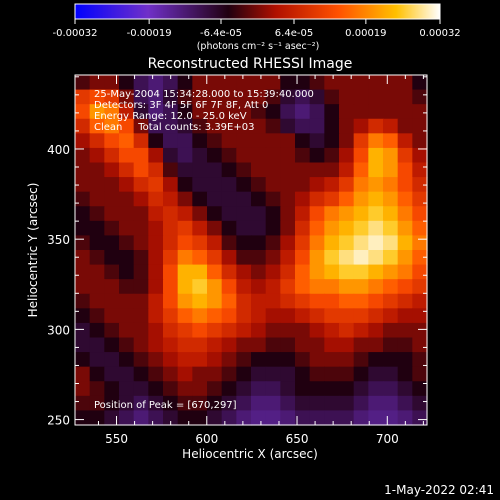 The height and width of the screenshot is (500, 500). Describe the element at coordinates (365, 33) in the screenshot. I see `colorbar-tick-label: 0.00019` at that location.